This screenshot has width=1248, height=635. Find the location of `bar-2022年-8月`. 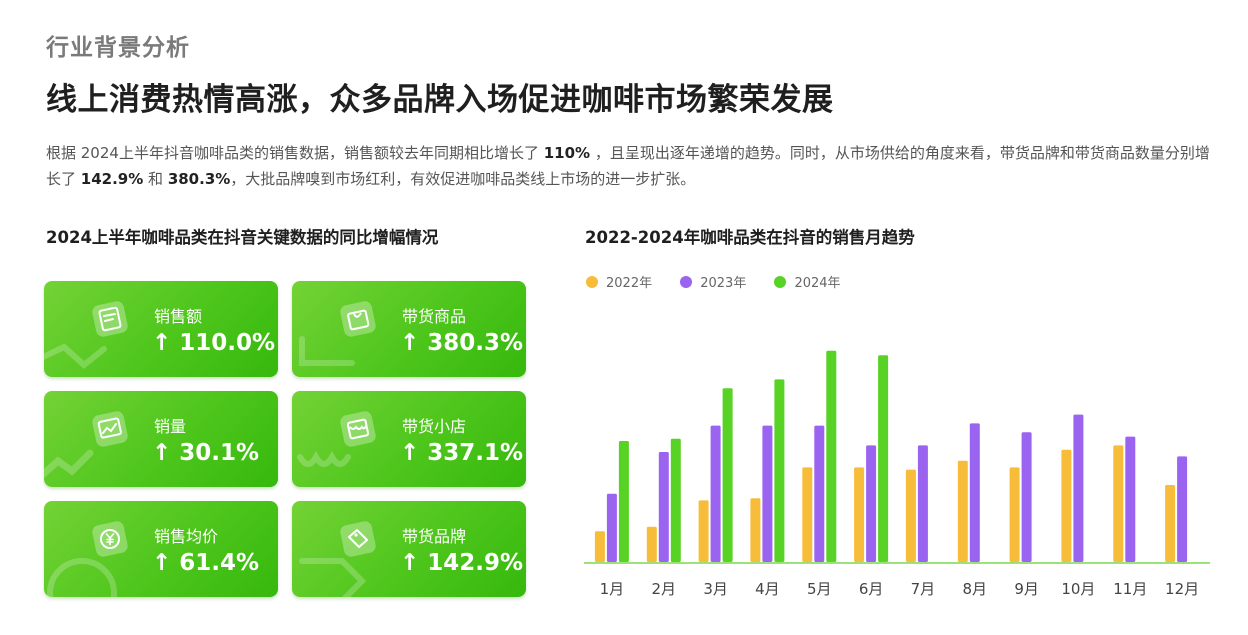

bar-2022年-8月 is located at coordinates (962, 511).